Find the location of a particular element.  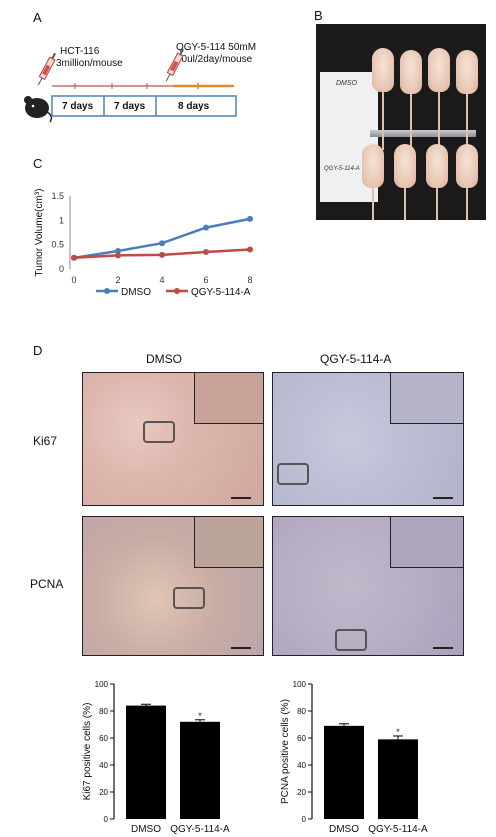

row-header-pcna: PCNA is located at coordinates (47, 584).